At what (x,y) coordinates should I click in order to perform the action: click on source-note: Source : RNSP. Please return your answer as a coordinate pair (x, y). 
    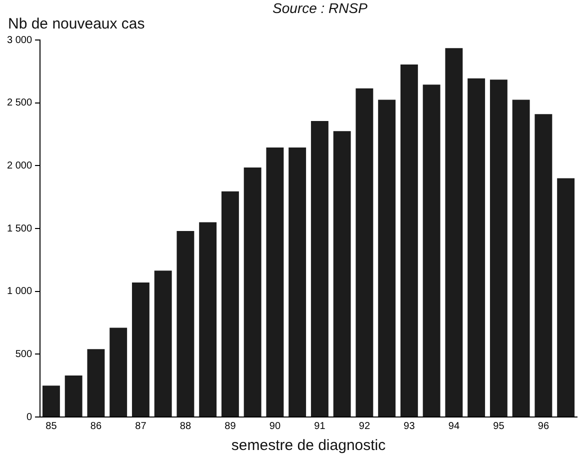
    Looking at the image, I should click on (320, 8).